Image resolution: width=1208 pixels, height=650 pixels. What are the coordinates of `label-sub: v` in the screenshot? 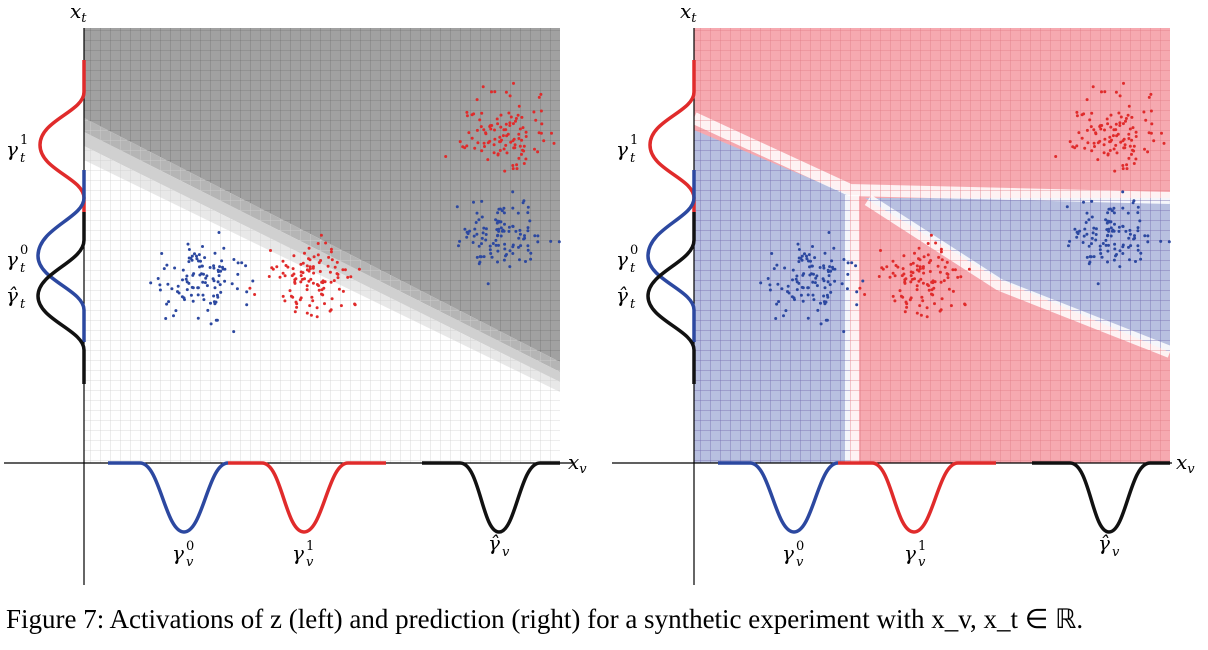 It's located at (190, 562).